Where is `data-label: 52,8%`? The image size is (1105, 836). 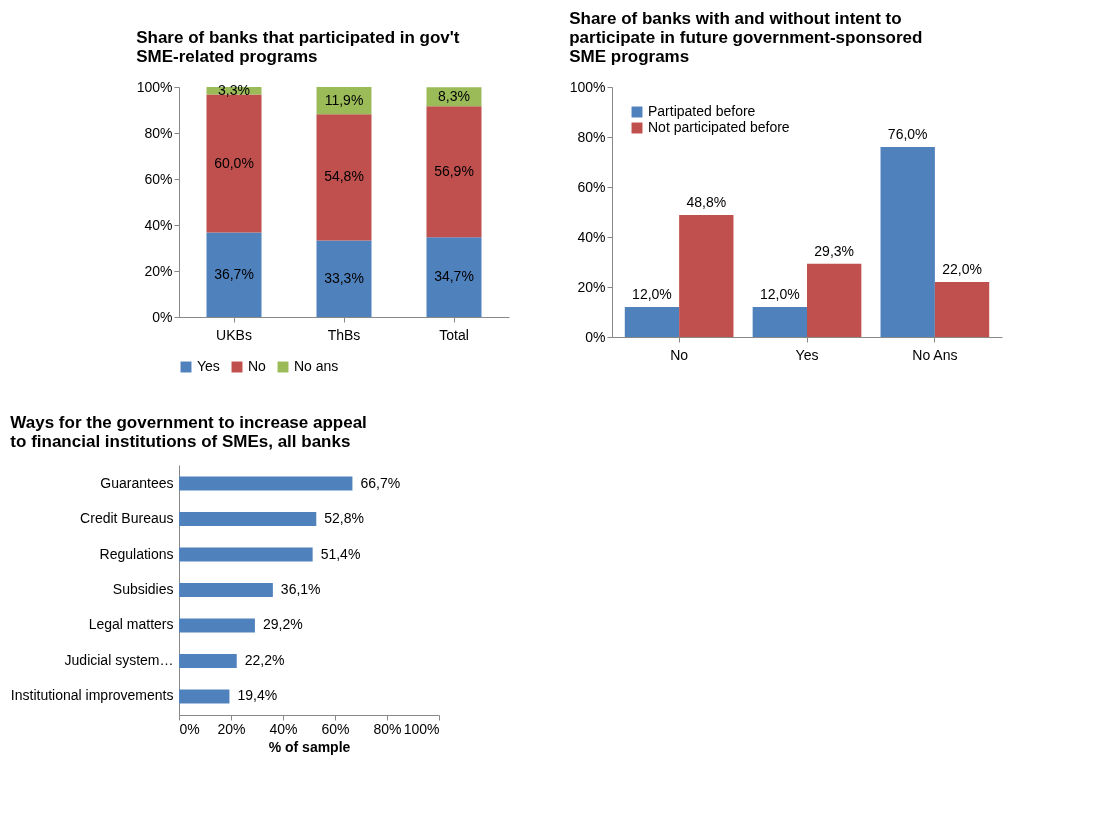 data-label: 52,8% is located at coordinates (344, 518).